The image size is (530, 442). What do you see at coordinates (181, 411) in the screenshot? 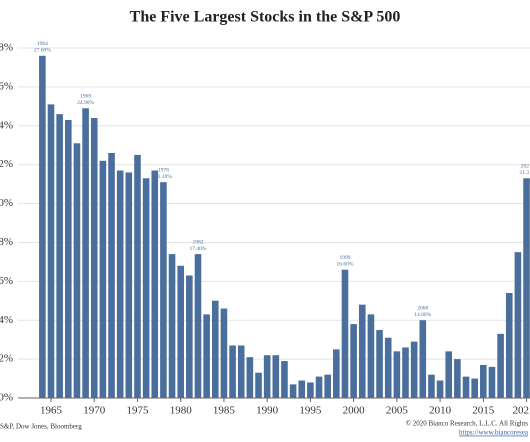
I see `x-tick-label: 1980` at bounding box center [181, 411].